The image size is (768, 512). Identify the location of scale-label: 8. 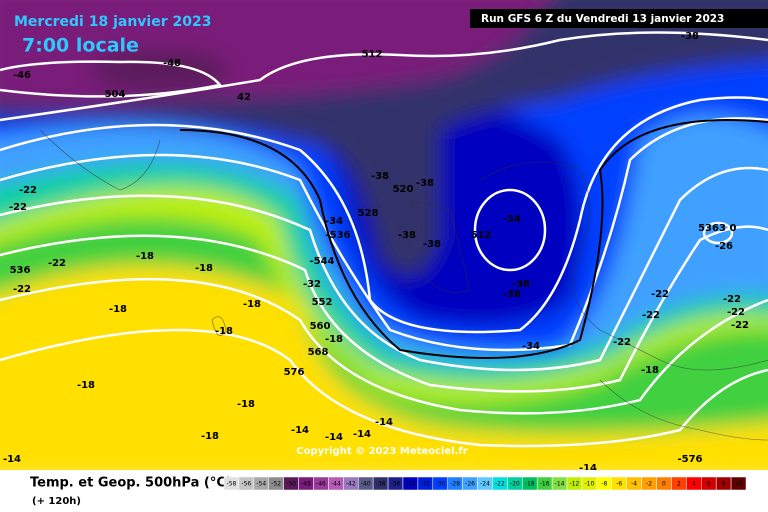
(724, 484).